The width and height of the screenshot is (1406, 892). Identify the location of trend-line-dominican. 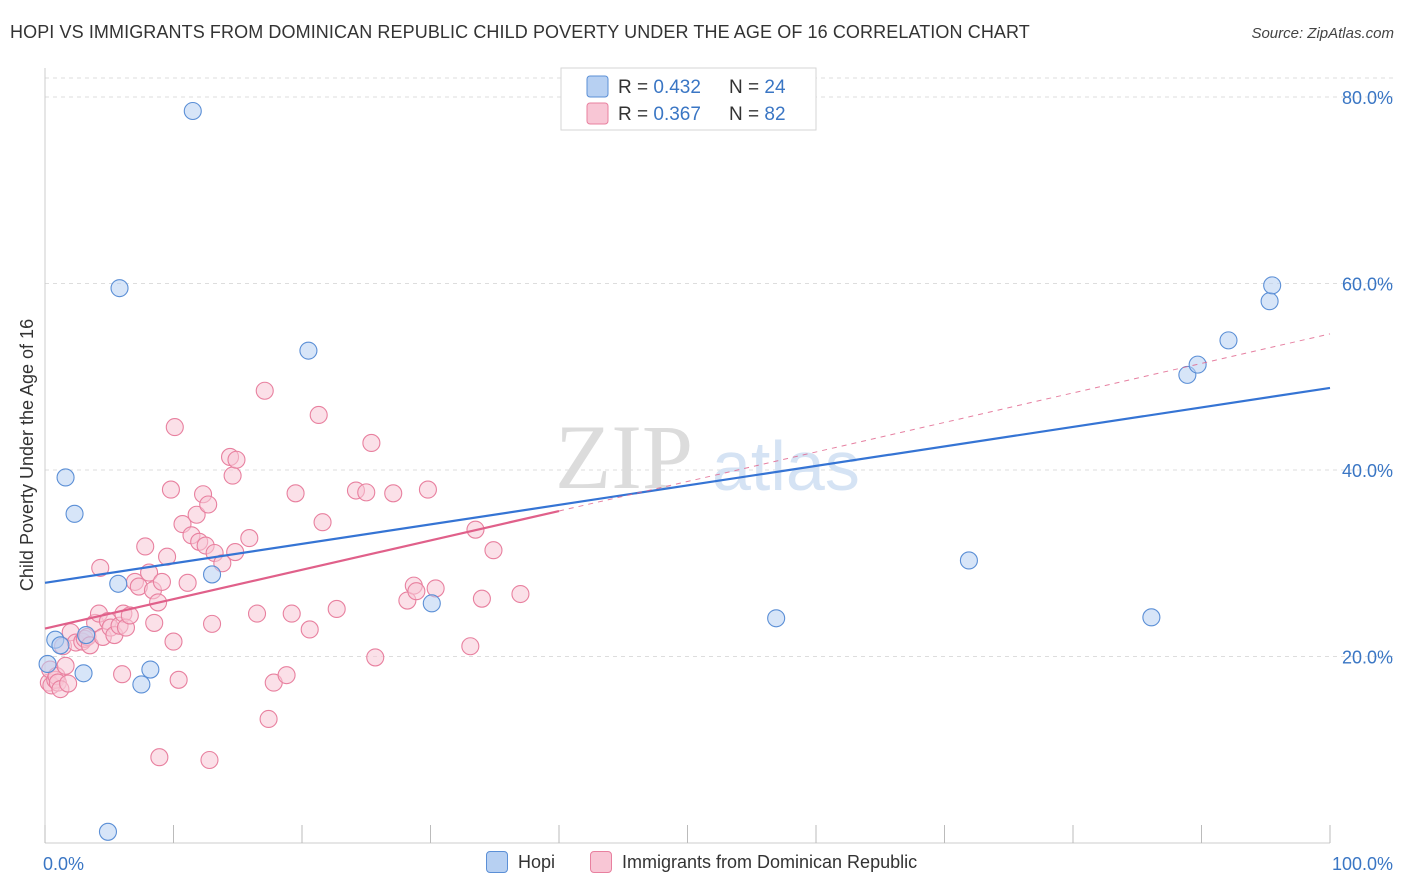
(302, 569).